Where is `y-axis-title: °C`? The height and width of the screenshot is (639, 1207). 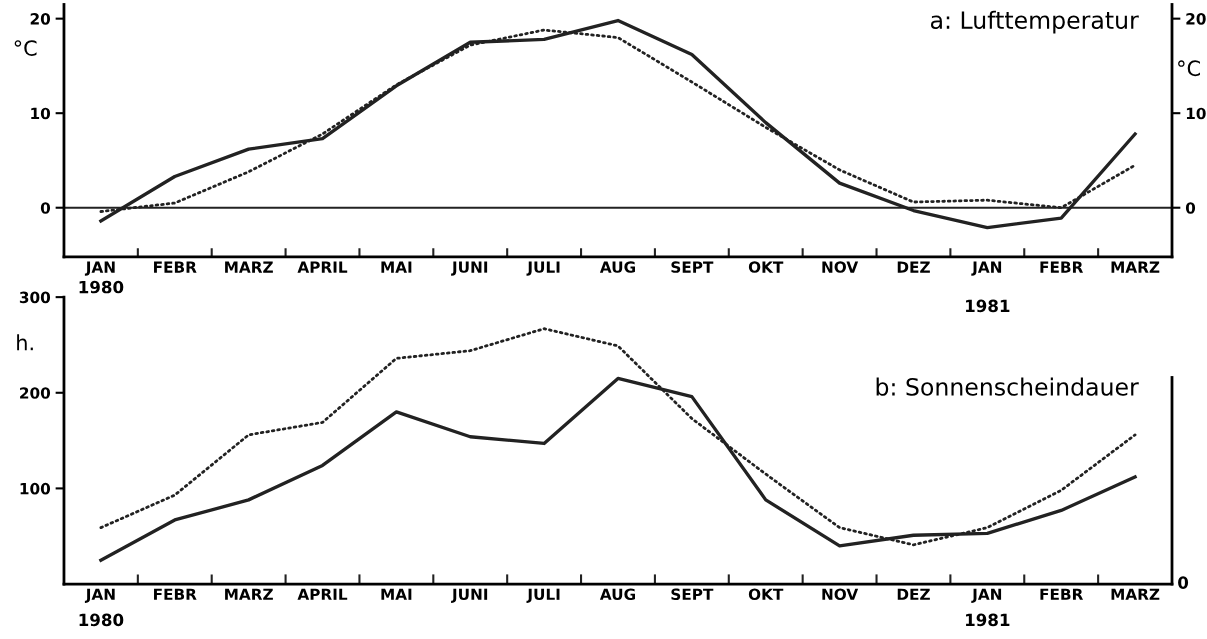
y-axis-title: °C is located at coordinates (25, 48).